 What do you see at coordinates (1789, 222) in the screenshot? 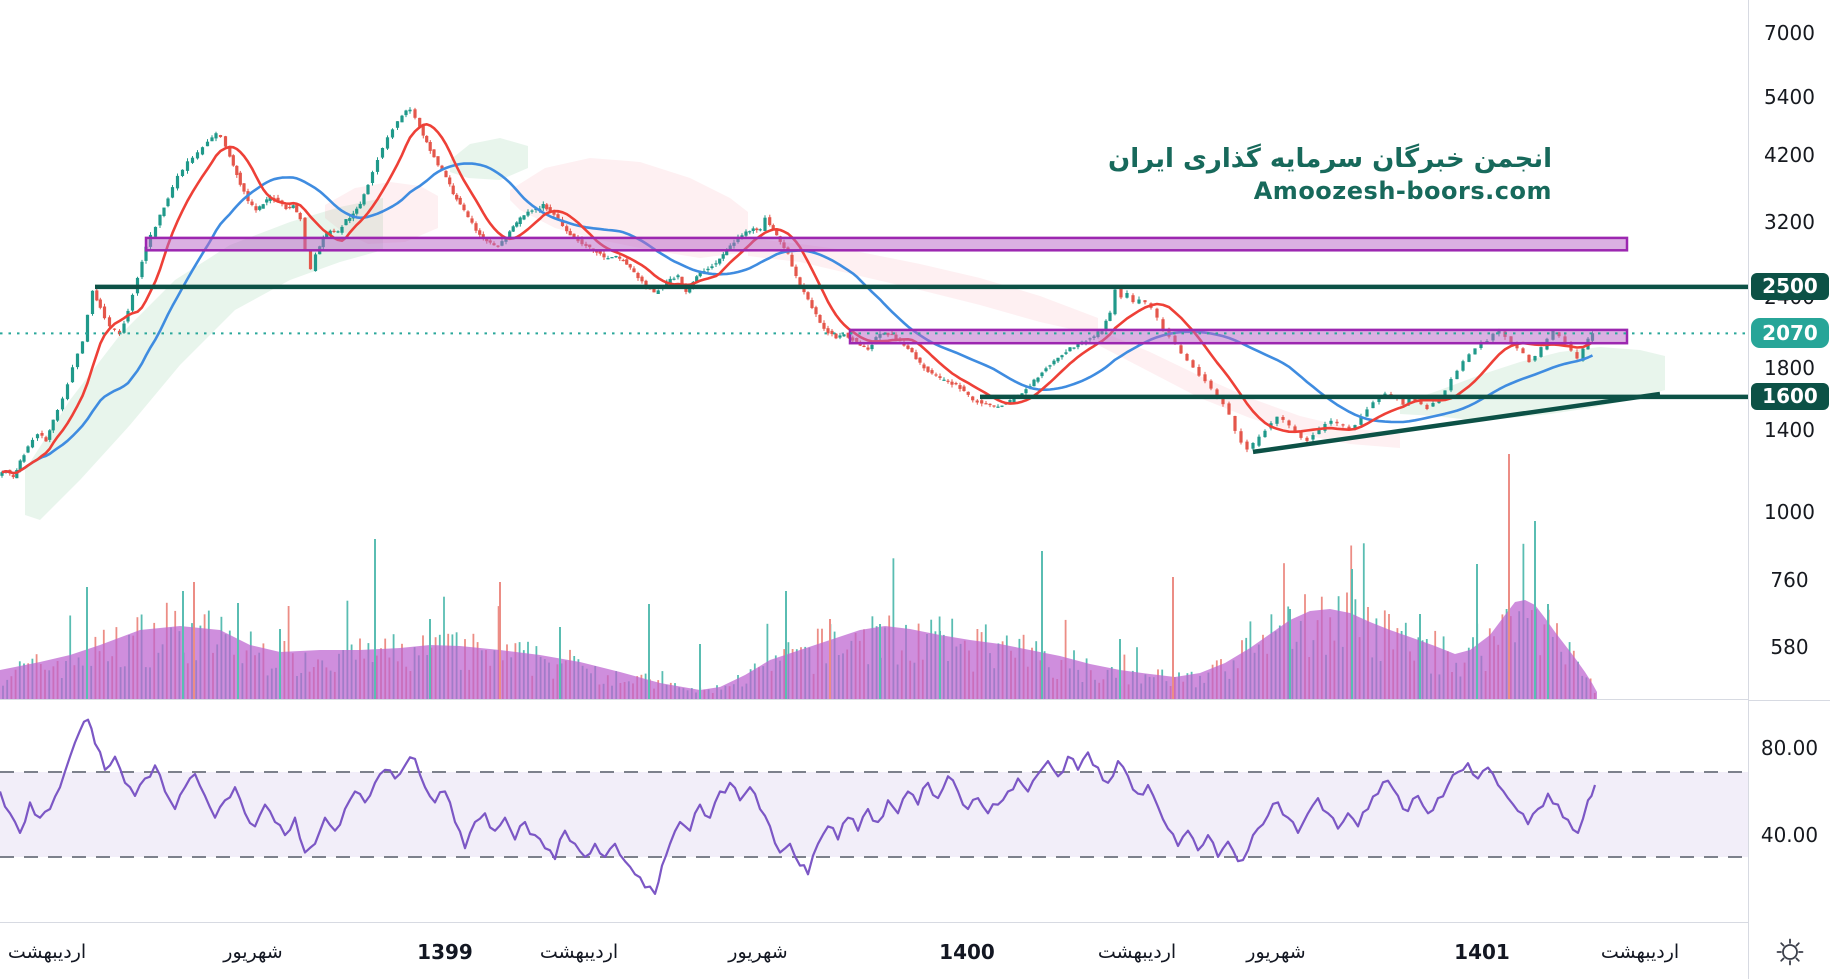
I see `price-tick-3200: 3200` at bounding box center [1789, 222].